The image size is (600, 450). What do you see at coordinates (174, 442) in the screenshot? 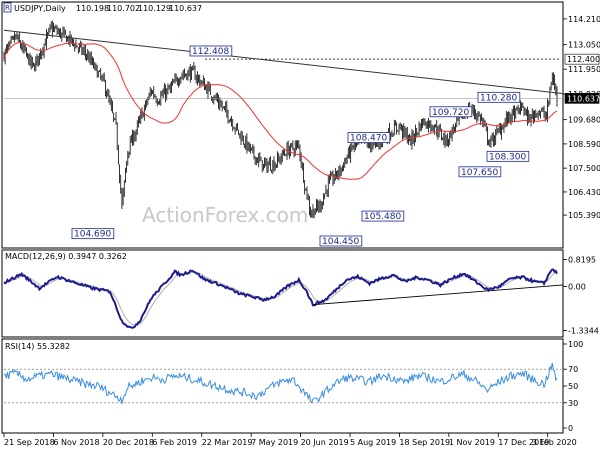
I see `x-tick-label: 6 Feb 2019` at bounding box center [174, 442].